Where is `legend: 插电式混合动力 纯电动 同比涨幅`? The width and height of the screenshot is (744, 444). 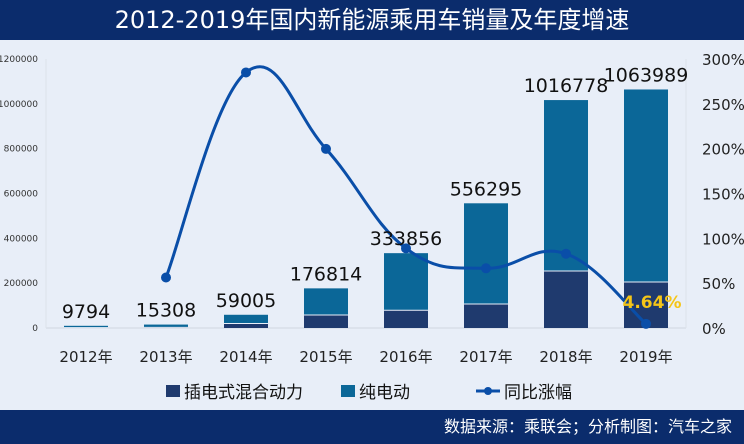
legend: 插电式混合动力 纯电动 同比涨幅 is located at coordinates (369, 393).